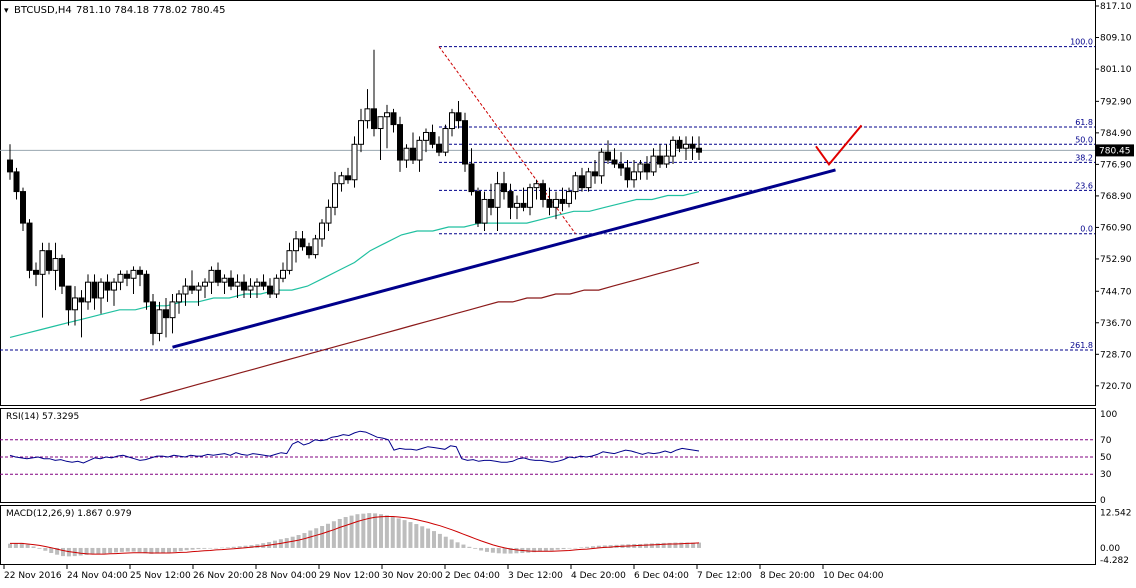 The width and height of the screenshot is (1136, 588). What do you see at coordinates (1115, 150) in the screenshot?
I see `current-price-tag` at bounding box center [1115, 150].